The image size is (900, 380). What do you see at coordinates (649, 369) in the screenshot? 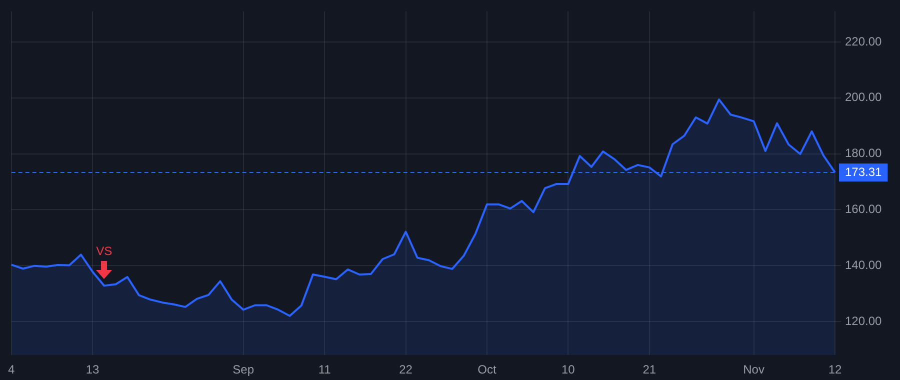
I see `x-tick-label: 21` at bounding box center [649, 369].